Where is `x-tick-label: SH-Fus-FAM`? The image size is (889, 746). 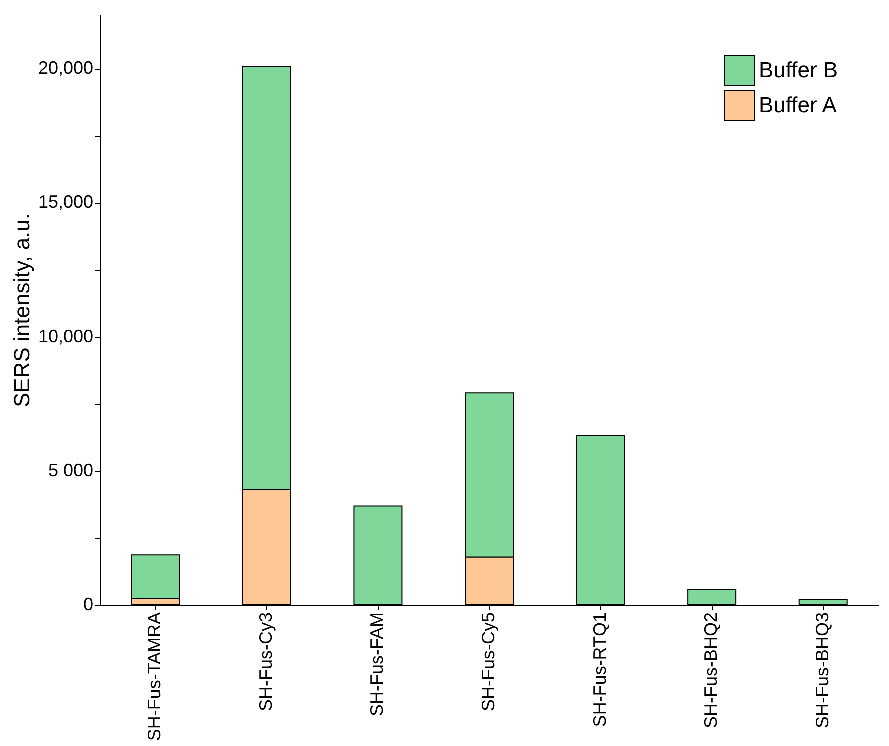
x-tick-label: SH-Fus-FAM is located at coordinates (377, 664).